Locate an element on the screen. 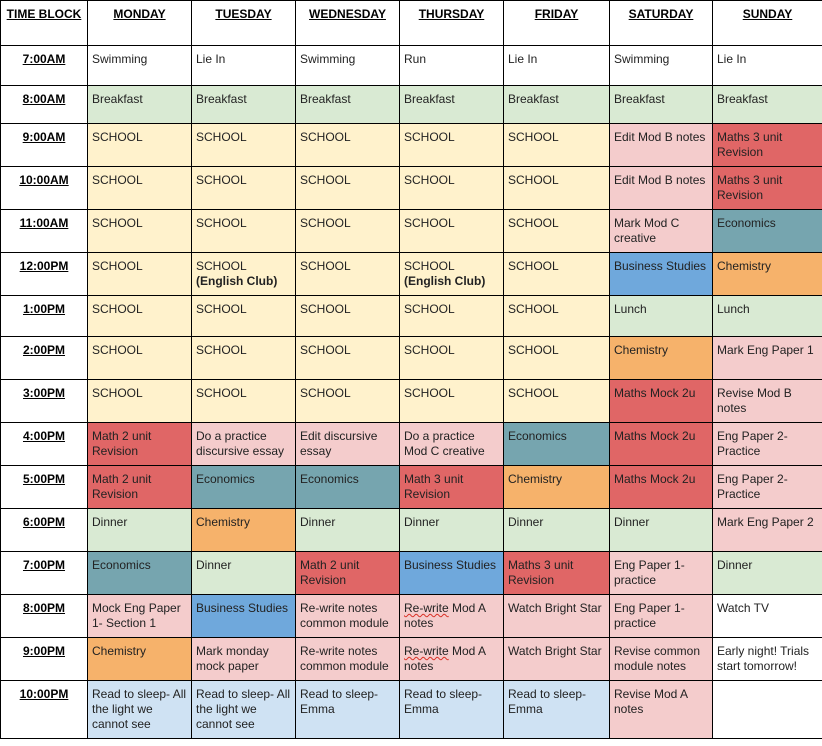 The height and width of the screenshot is (746, 822). schedule-cell: Mock Eng Paper 1- Section 1 is located at coordinates (139, 616).